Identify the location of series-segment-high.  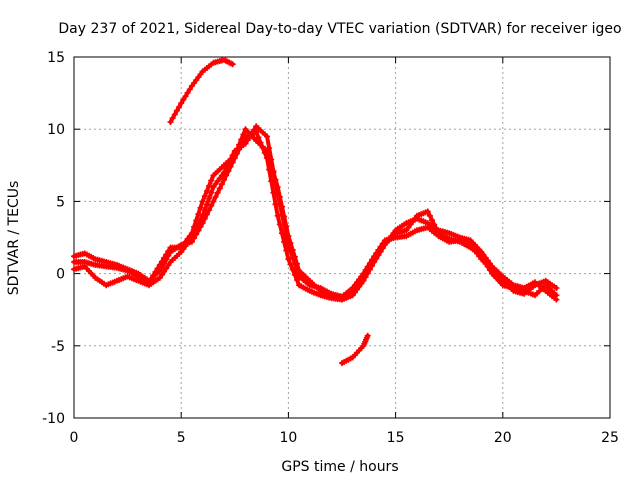
(201, 90).